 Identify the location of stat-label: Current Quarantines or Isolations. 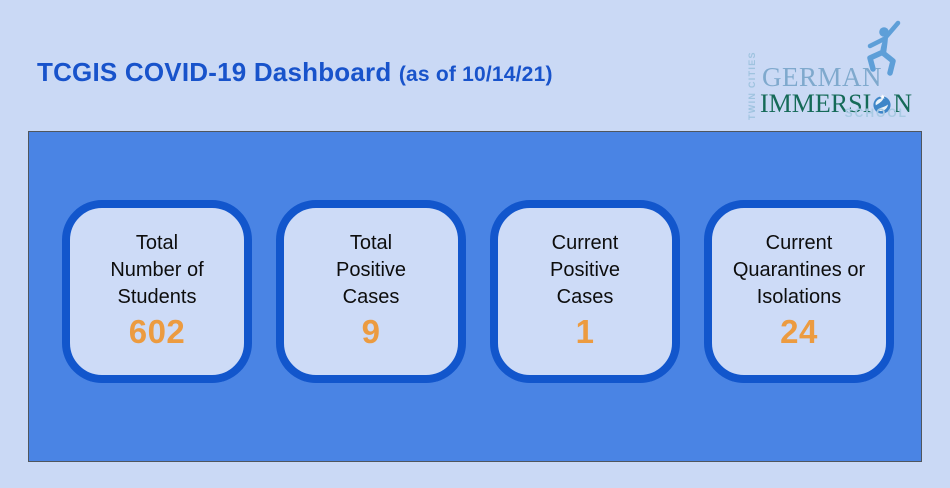
(799, 270).